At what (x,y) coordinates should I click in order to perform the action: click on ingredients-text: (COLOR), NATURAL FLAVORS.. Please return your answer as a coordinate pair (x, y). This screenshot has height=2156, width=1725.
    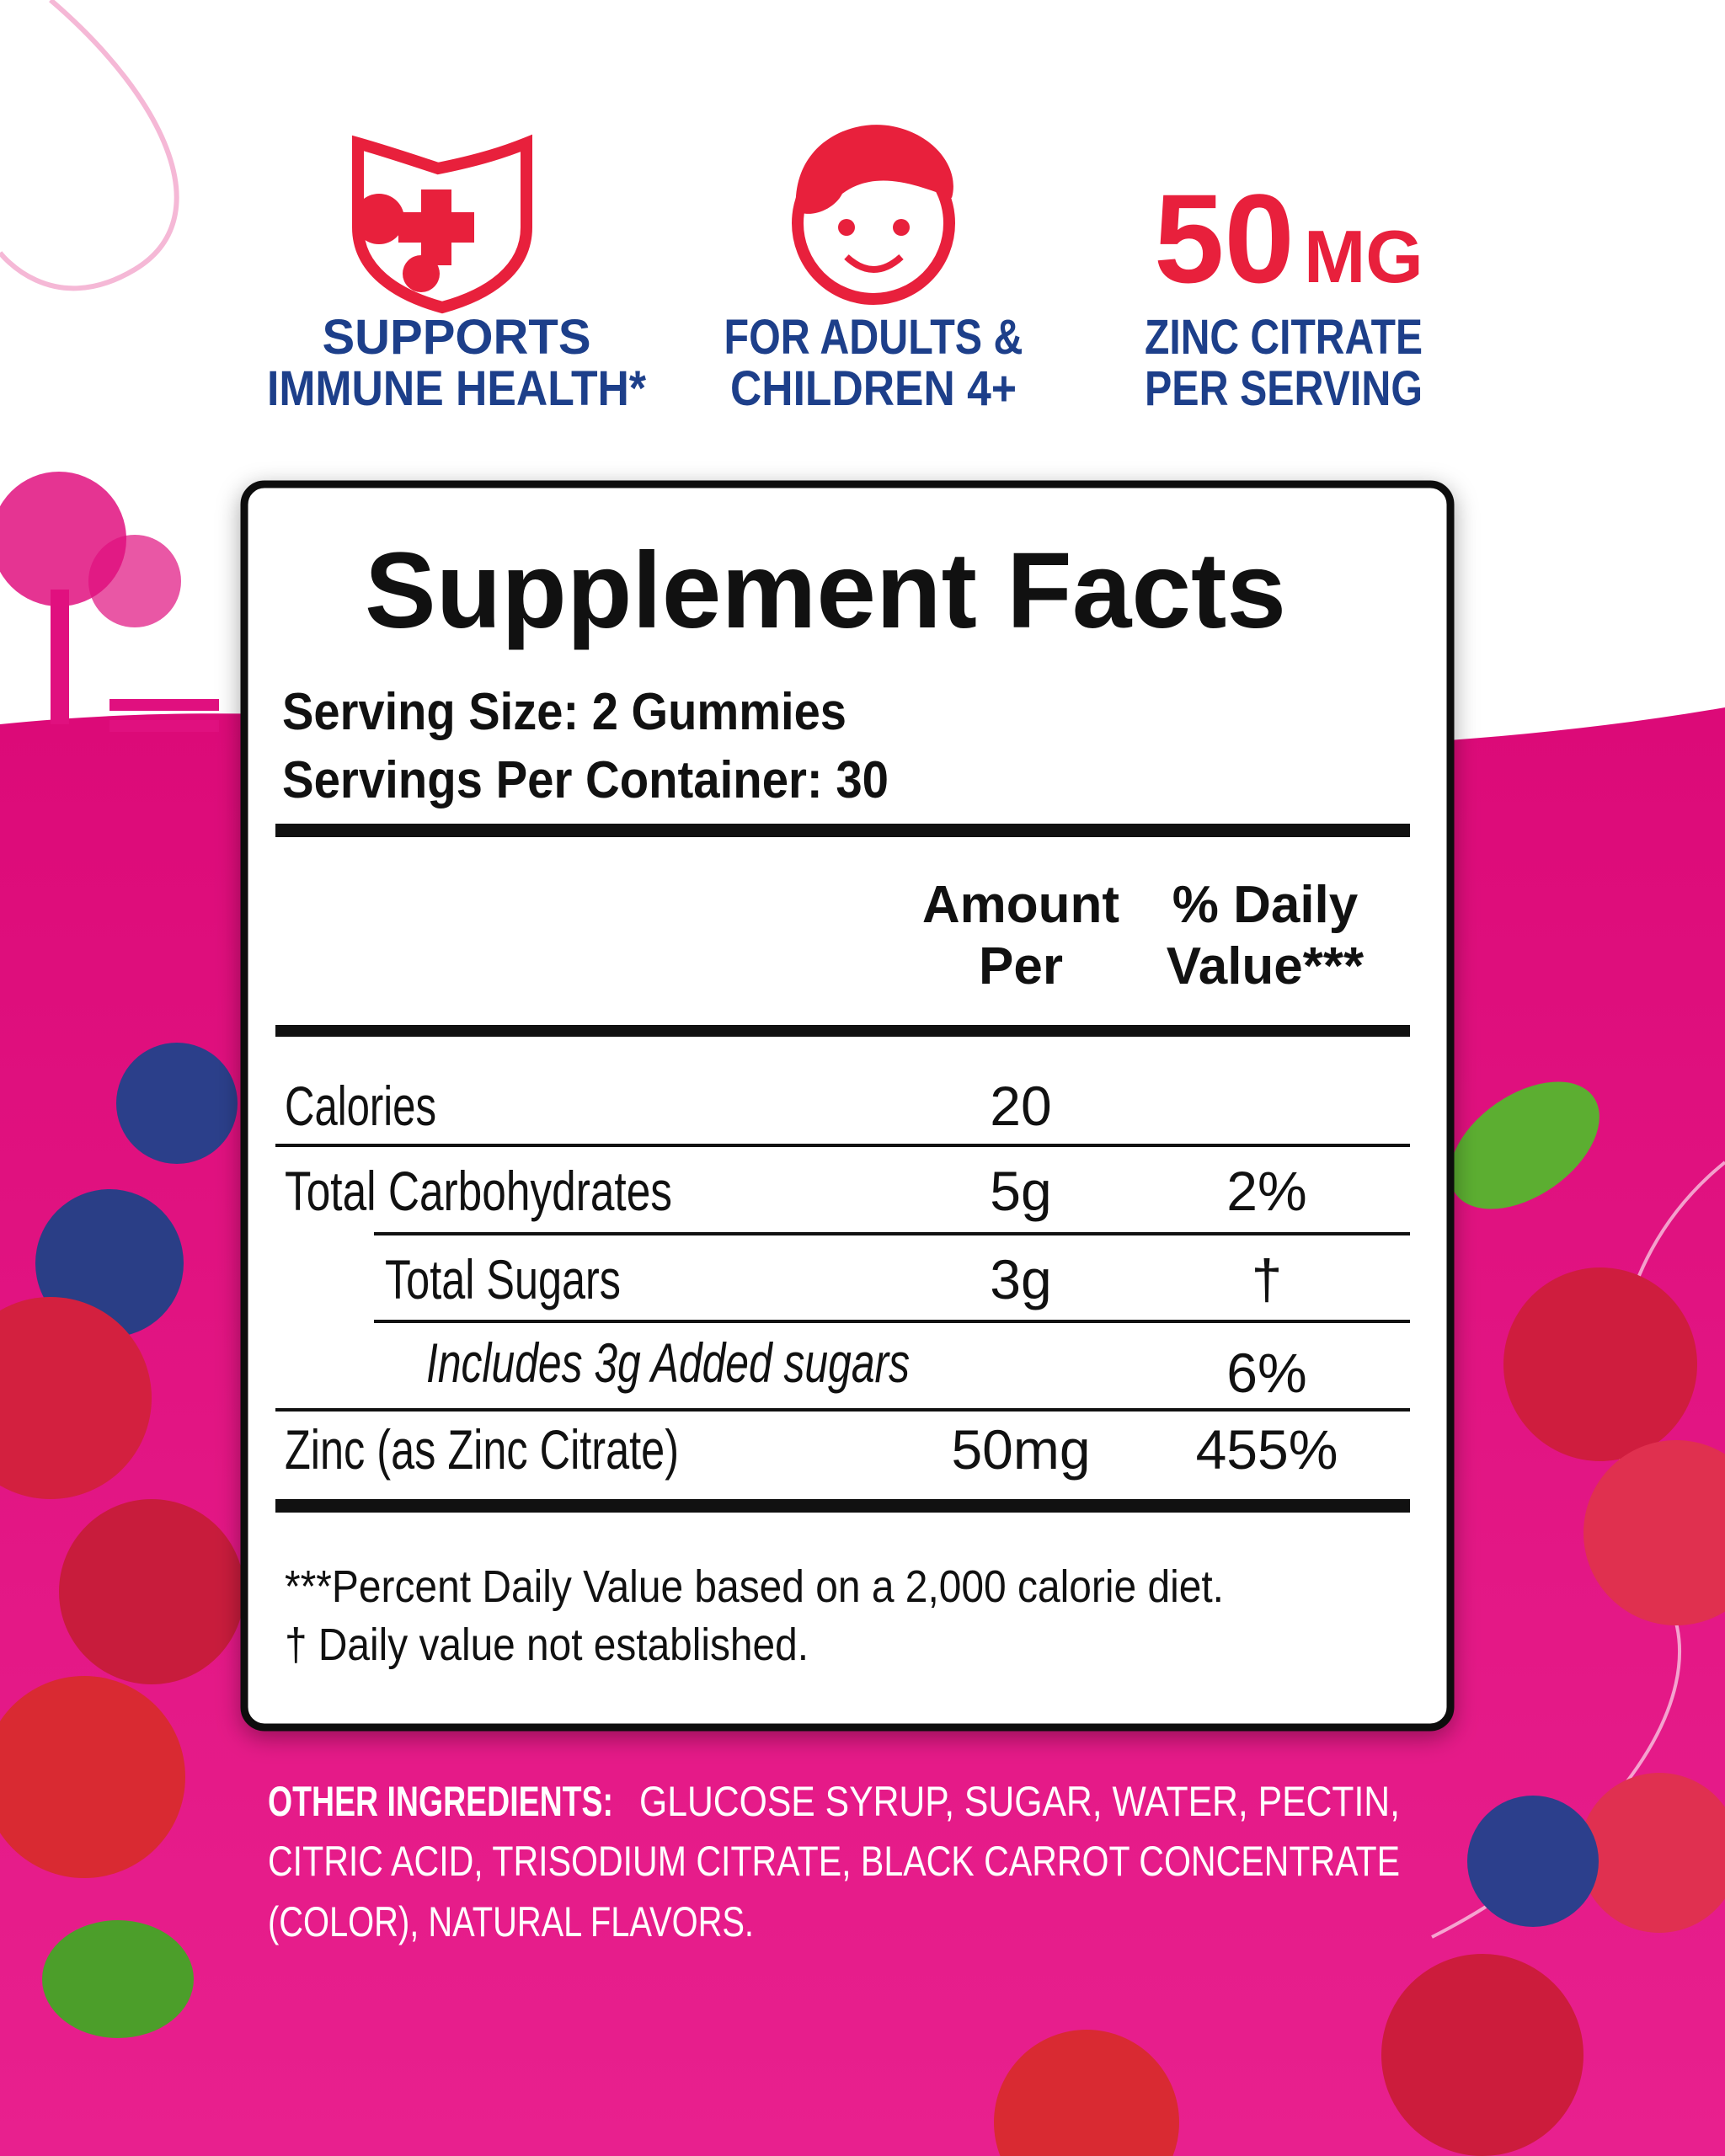
    Looking at the image, I should click on (511, 1921).